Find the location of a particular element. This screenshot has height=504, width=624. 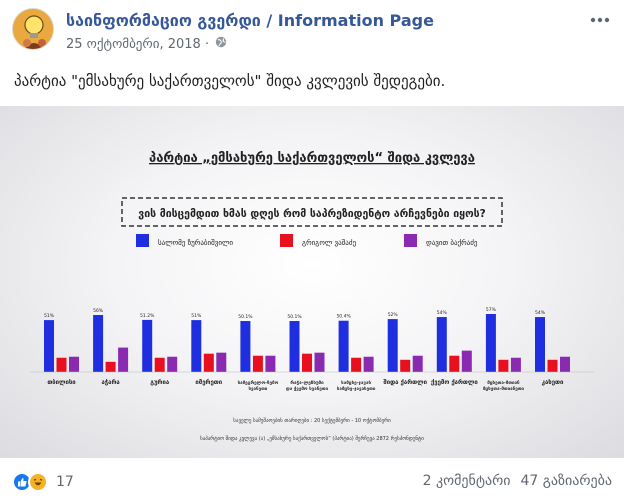

reactions-summary: 17 is located at coordinates (43, 482).